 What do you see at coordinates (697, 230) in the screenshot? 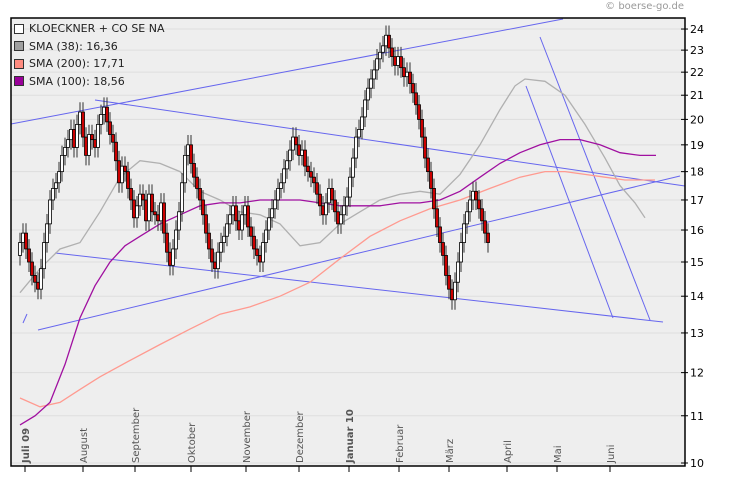
I see `y-tick-label: 16` at bounding box center [697, 230].